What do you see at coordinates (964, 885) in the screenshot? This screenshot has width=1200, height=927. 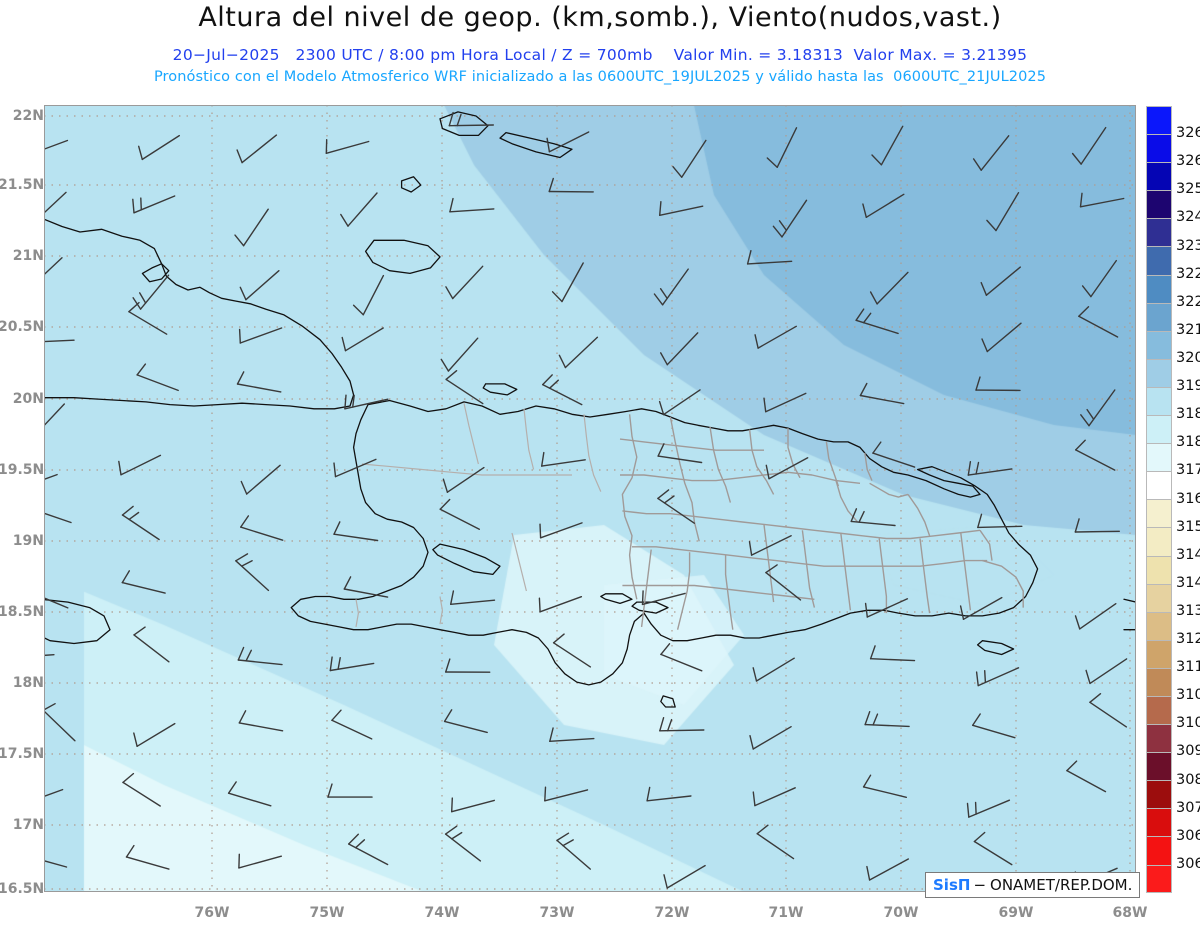 I see `logo-tt-text: Π` at bounding box center [964, 885].